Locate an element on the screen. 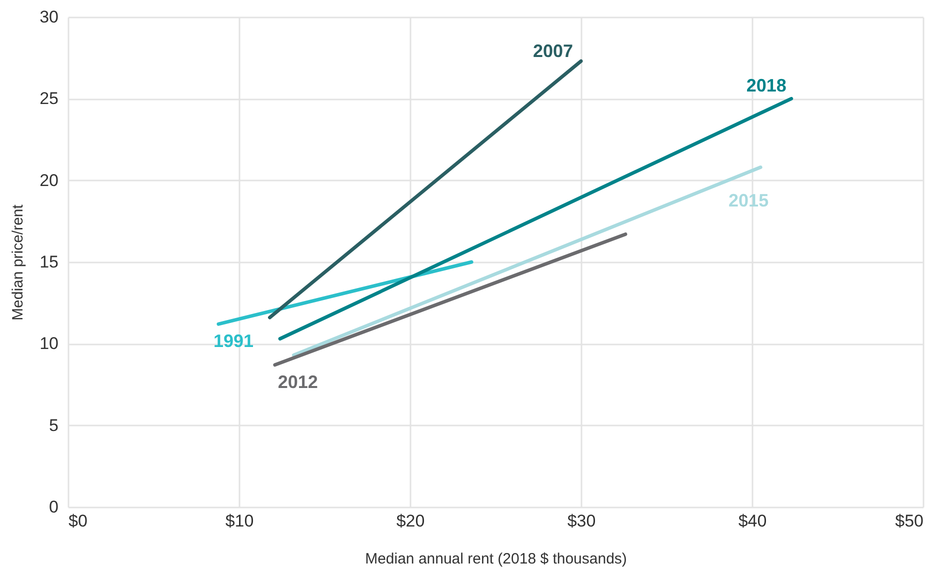  x-tick-label: $50 is located at coordinates (909, 521).